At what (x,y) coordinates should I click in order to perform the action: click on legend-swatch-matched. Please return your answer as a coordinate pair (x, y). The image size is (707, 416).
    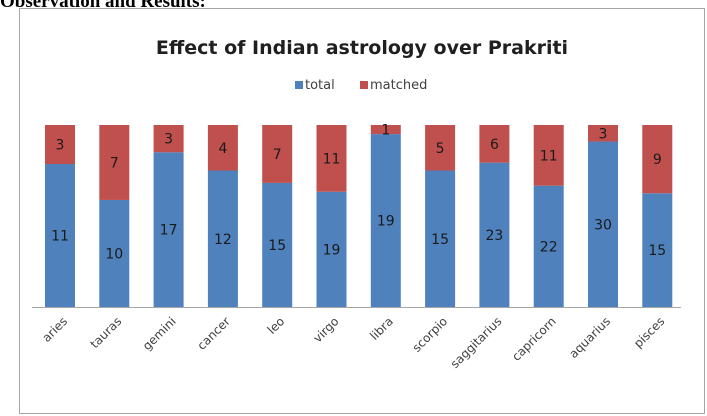
    Looking at the image, I should click on (364, 85).